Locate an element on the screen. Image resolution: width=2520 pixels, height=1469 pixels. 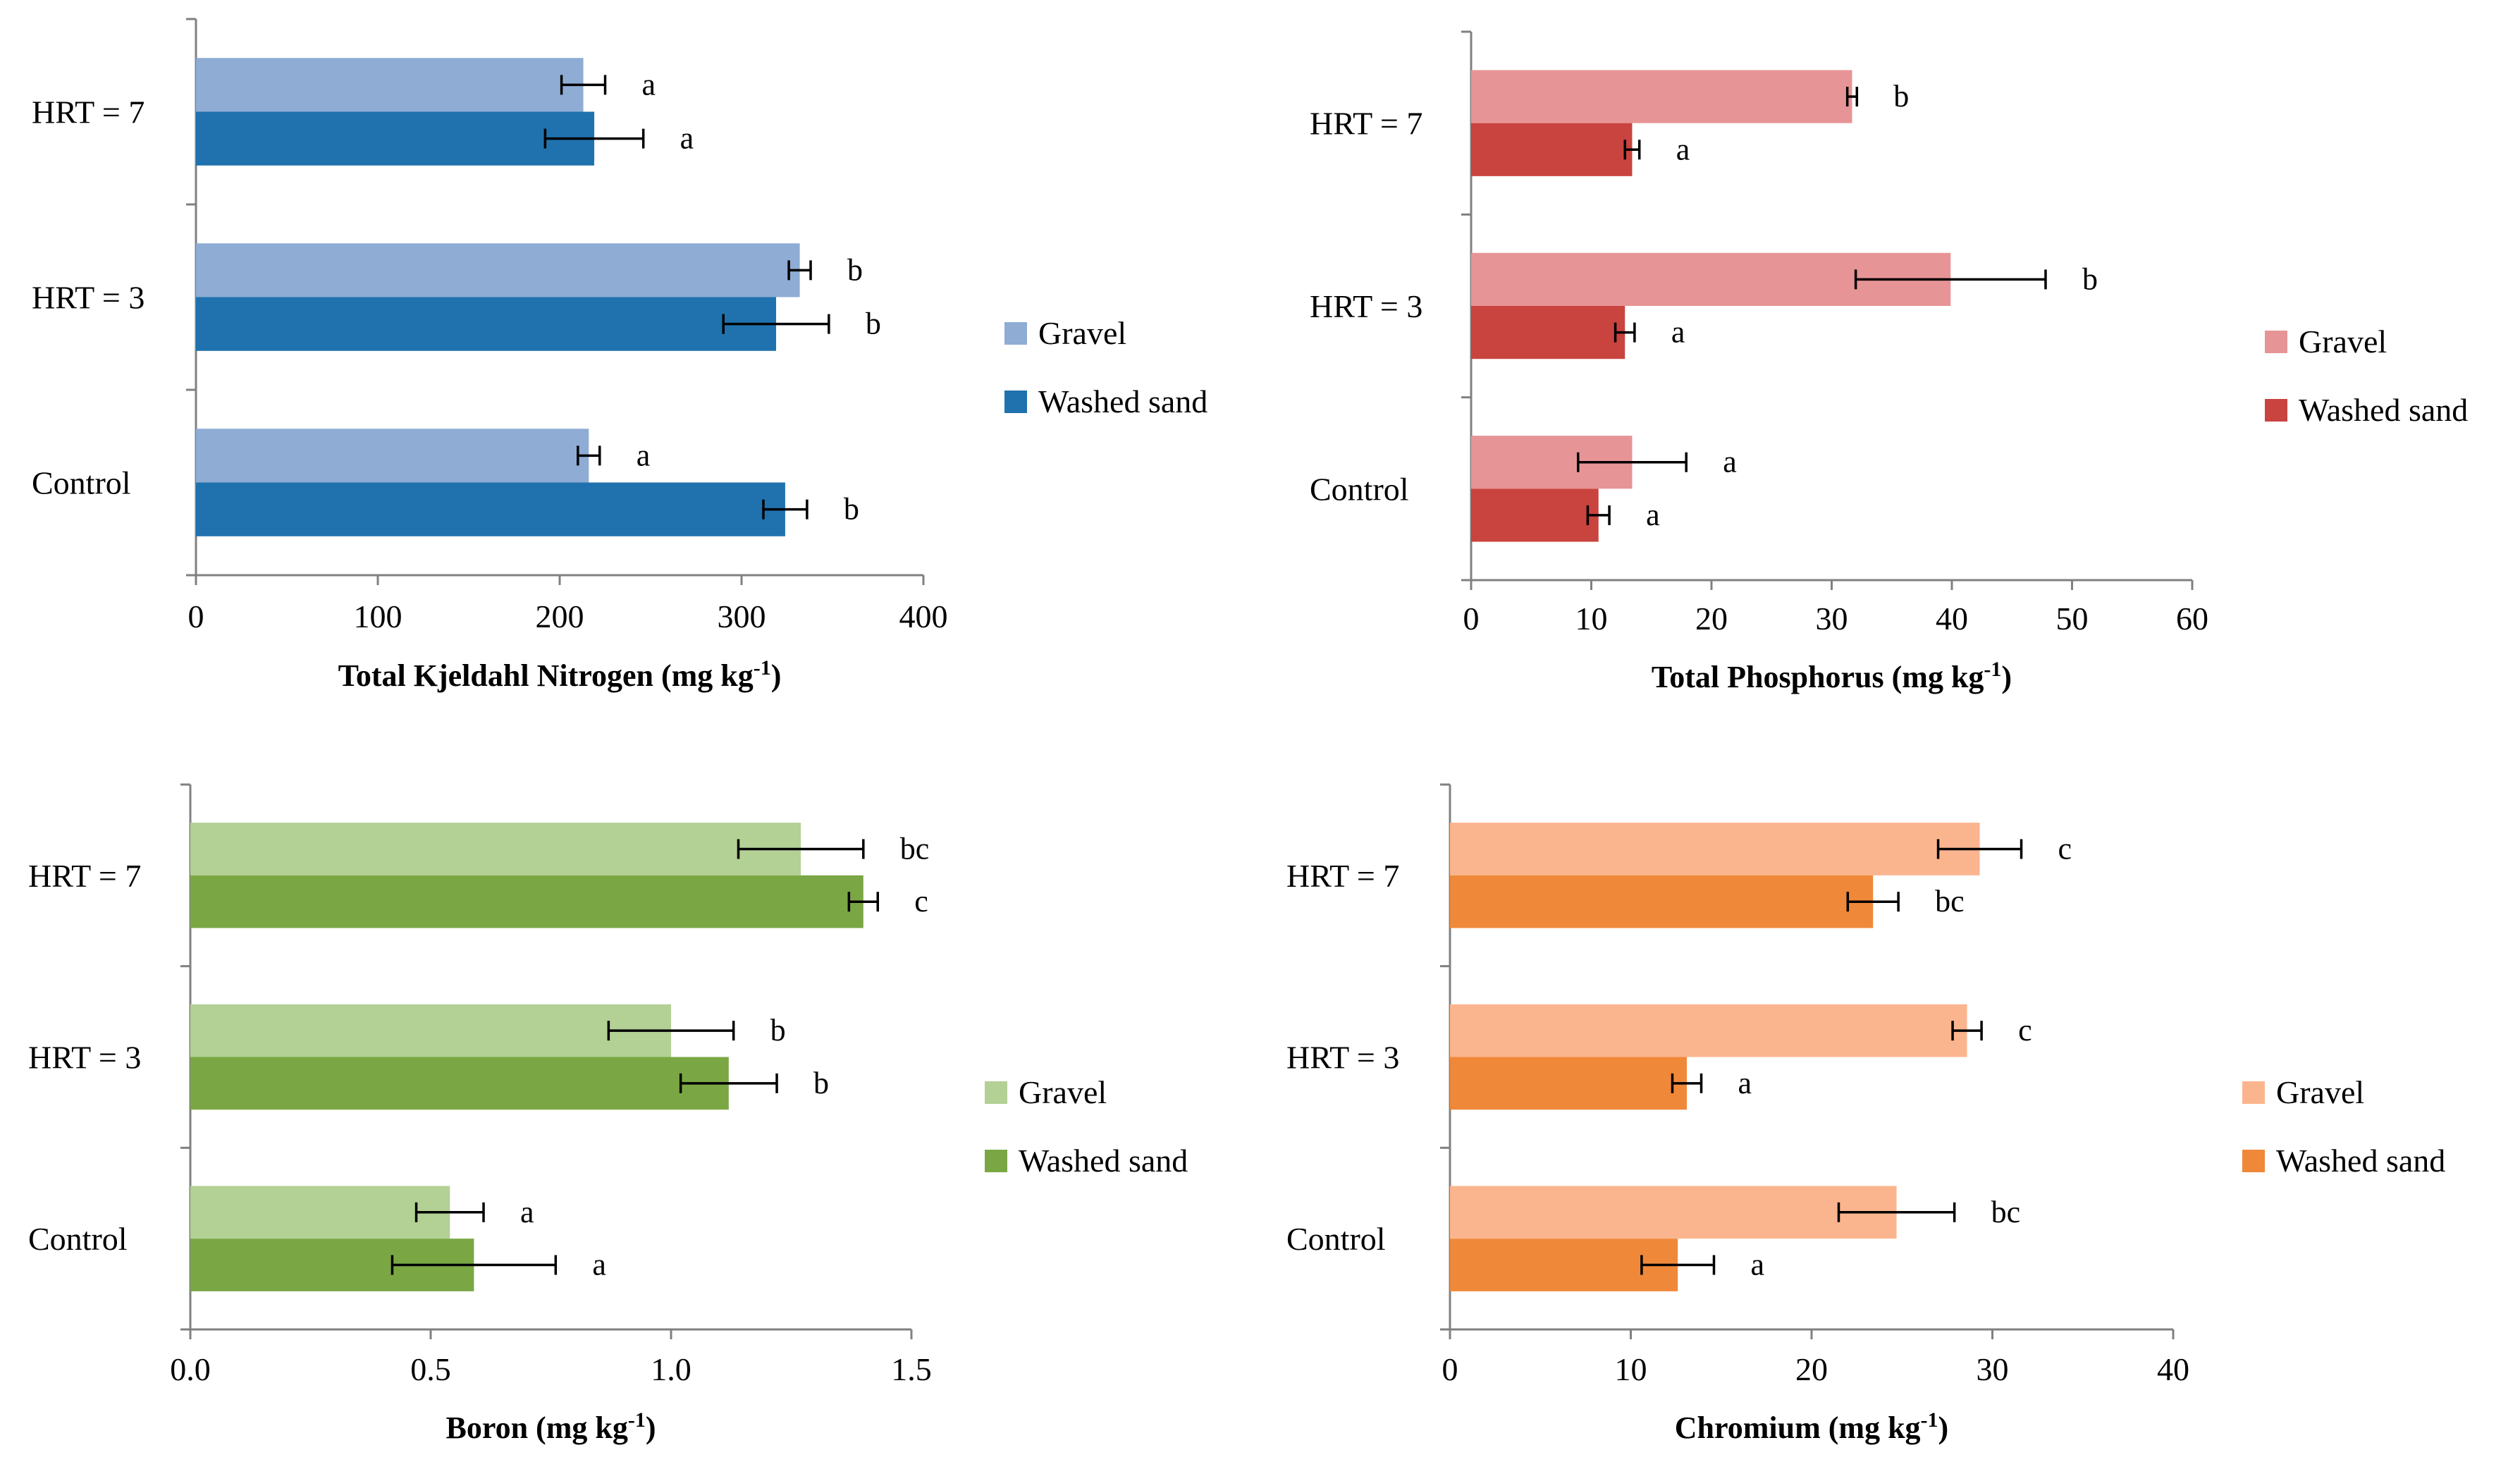
x-tick-label: 0.0 is located at coordinates (190, 1369).